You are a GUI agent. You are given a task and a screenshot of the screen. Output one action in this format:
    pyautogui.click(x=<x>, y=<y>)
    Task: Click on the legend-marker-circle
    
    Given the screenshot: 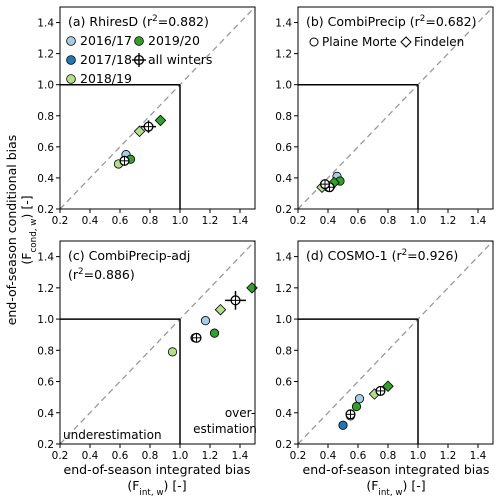 What is the action you would take?
    pyautogui.click(x=314, y=42)
    